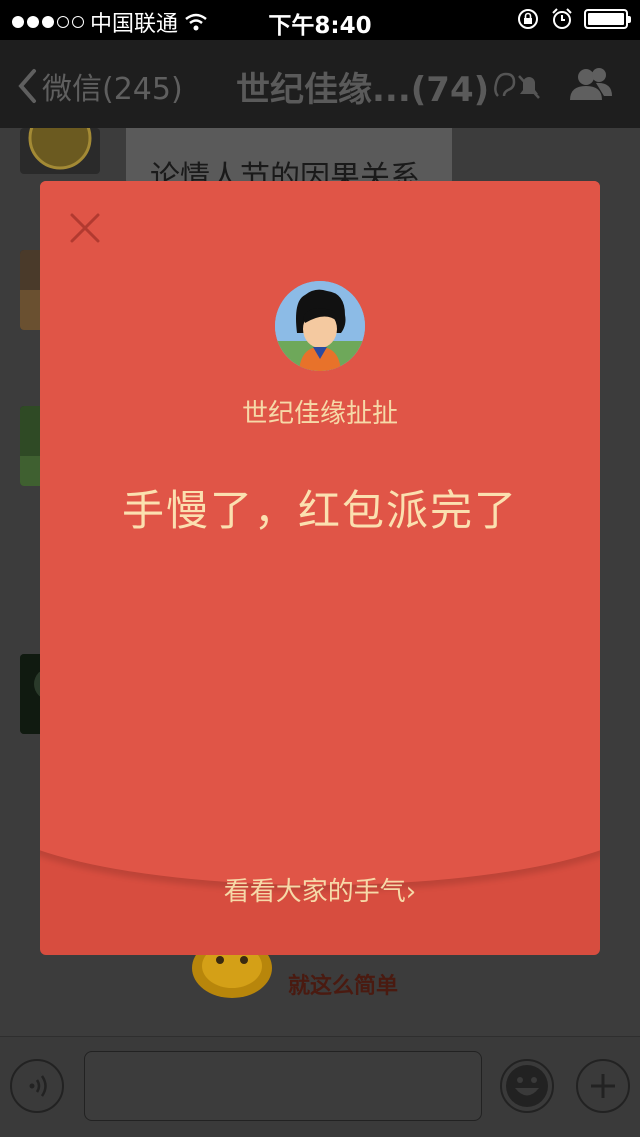 This screenshot has height=1137, width=640. What do you see at coordinates (319, 510) in the screenshot?
I see `packet-status-message: 手慢了，红包派完了` at bounding box center [319, 510].